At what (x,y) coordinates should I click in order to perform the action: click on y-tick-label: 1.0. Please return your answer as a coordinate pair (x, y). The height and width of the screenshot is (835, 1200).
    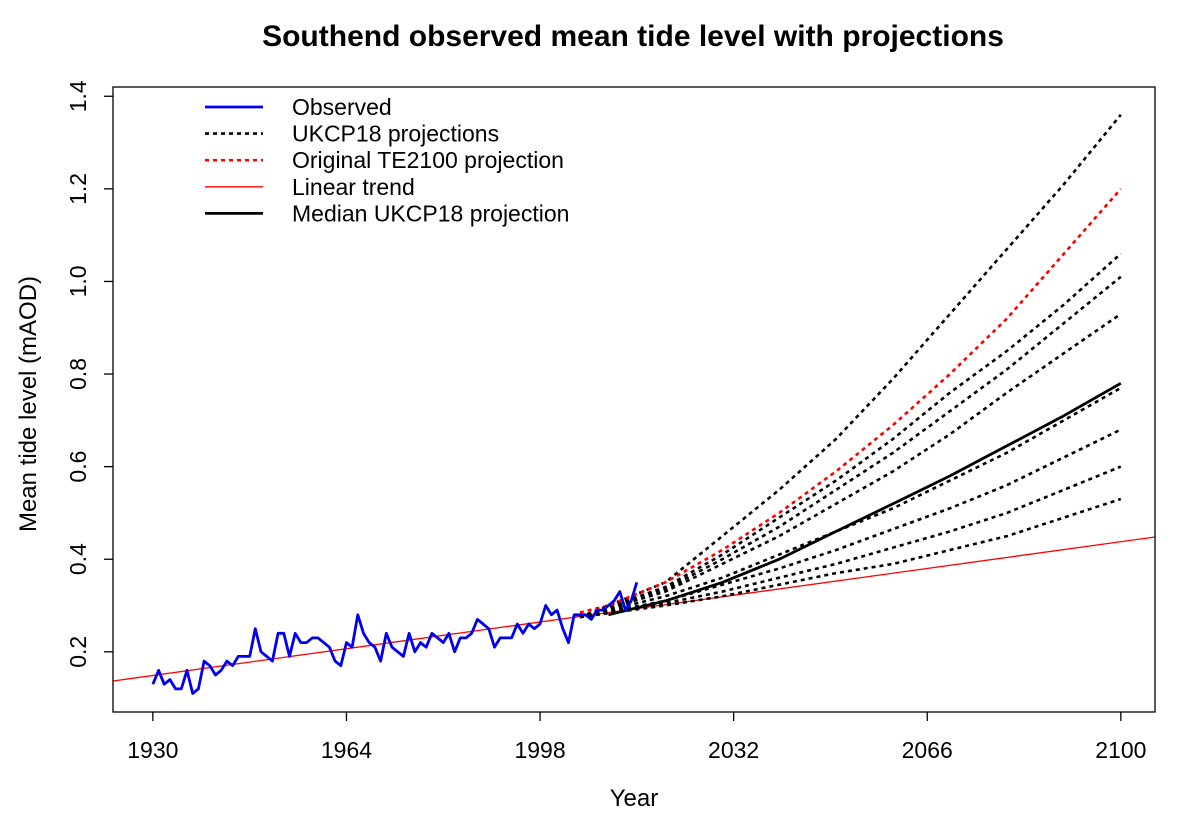
    Looking at the image, I should click on (78, 281).